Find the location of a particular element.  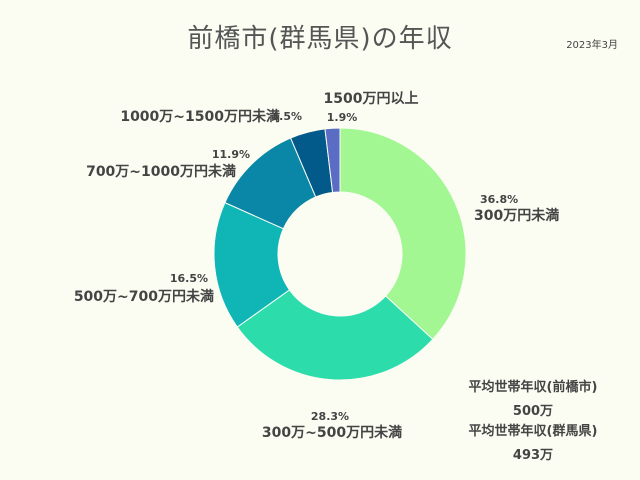

slice-category-label: 300万円未満 is located at coordinates (516, 215).